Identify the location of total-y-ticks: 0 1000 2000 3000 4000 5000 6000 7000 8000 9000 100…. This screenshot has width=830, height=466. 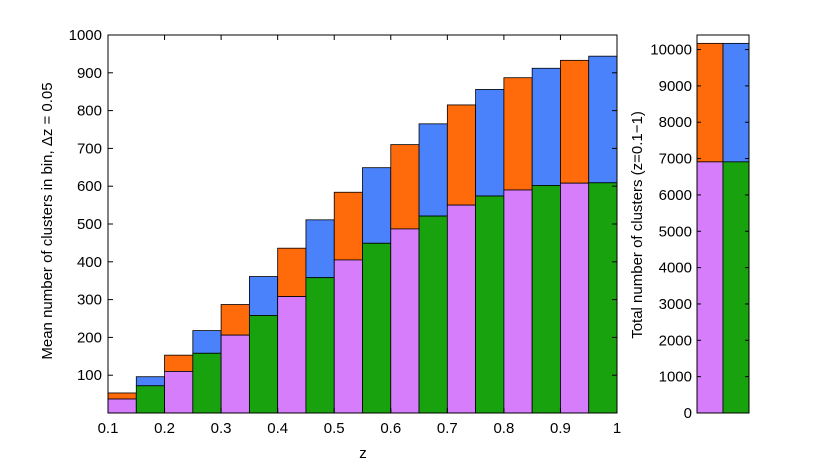
(699, 232).